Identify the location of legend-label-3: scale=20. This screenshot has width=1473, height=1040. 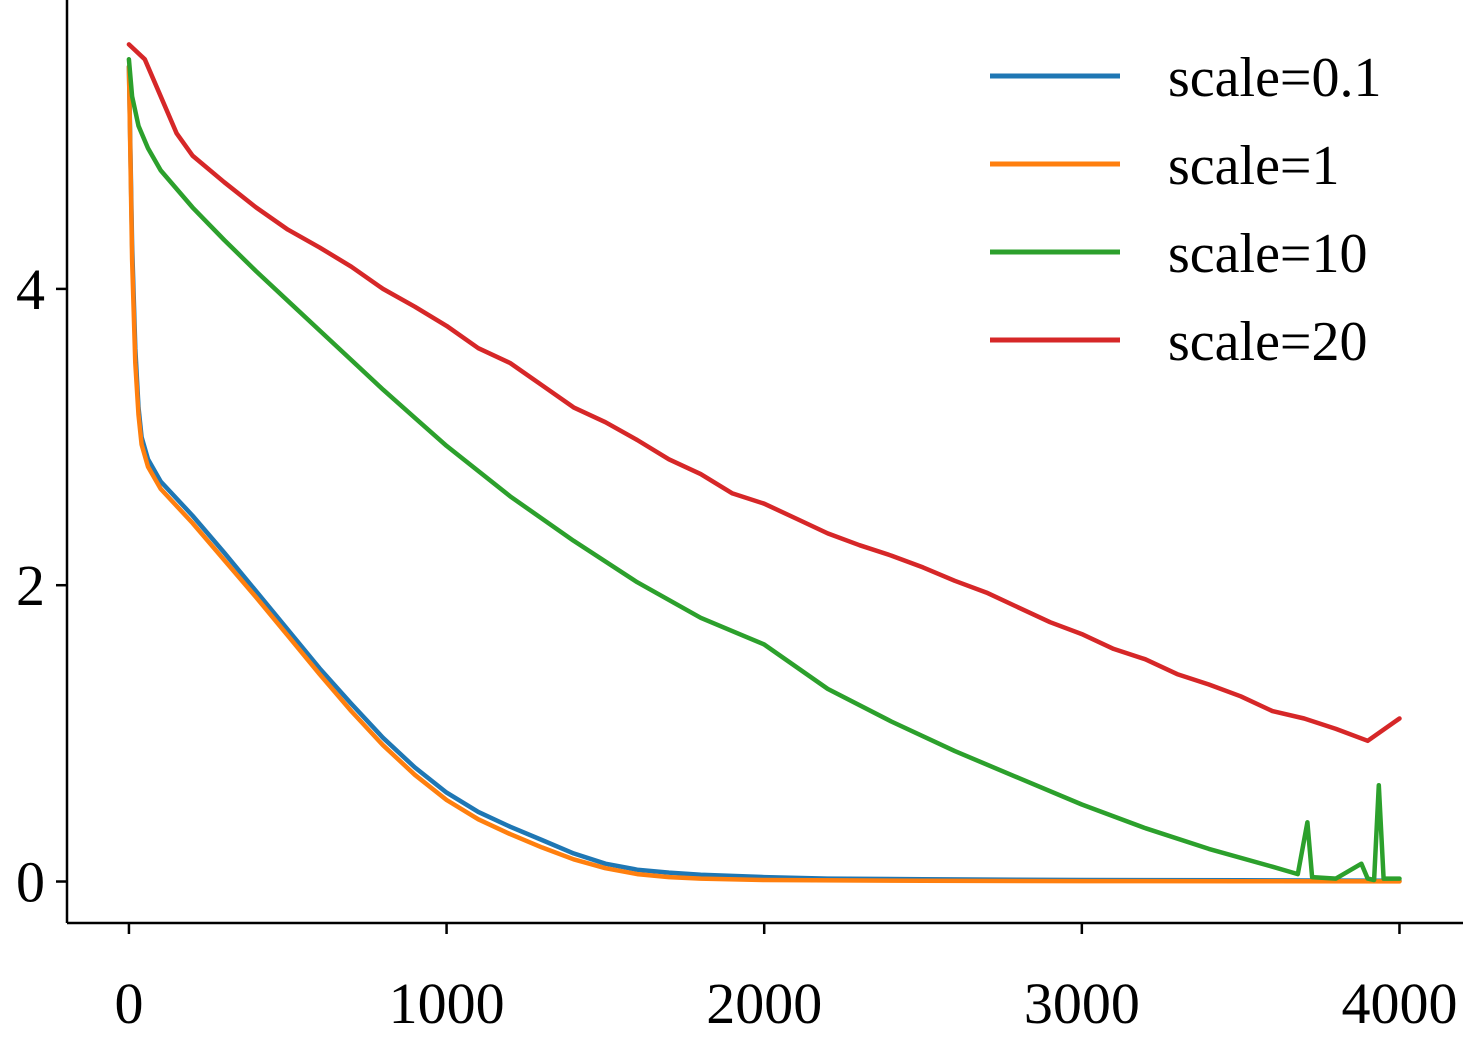
(1268, 342).